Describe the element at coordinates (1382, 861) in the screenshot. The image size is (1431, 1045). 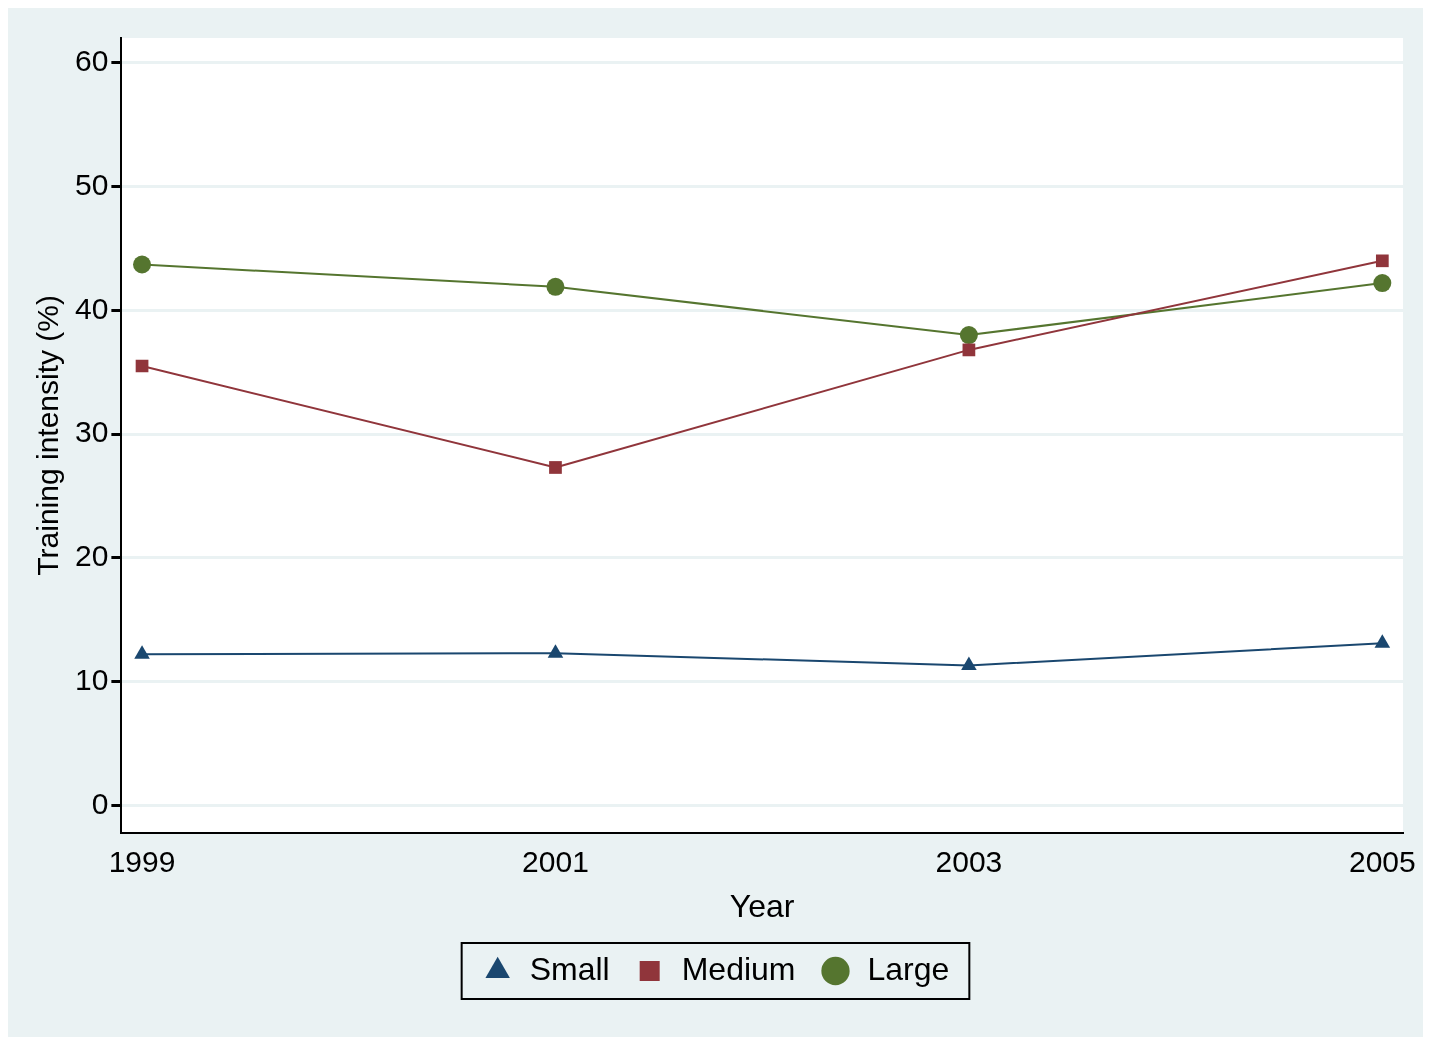
I see `x-tick-label: 2005` at that location.